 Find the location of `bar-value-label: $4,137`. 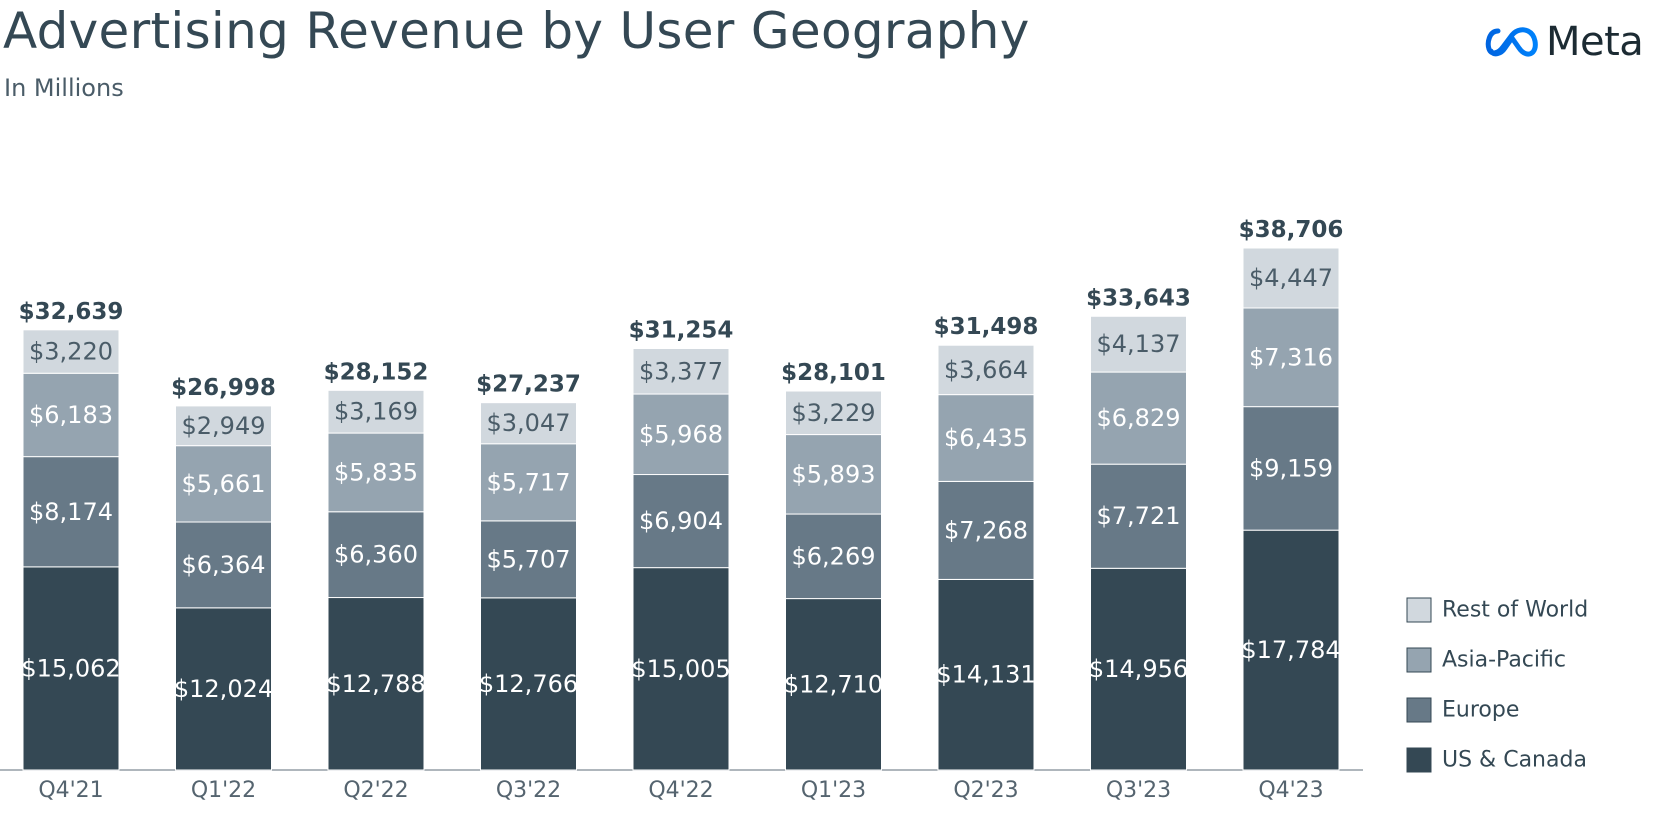

bar-value-label: $4,137 is located at coordinates (1139, 344).